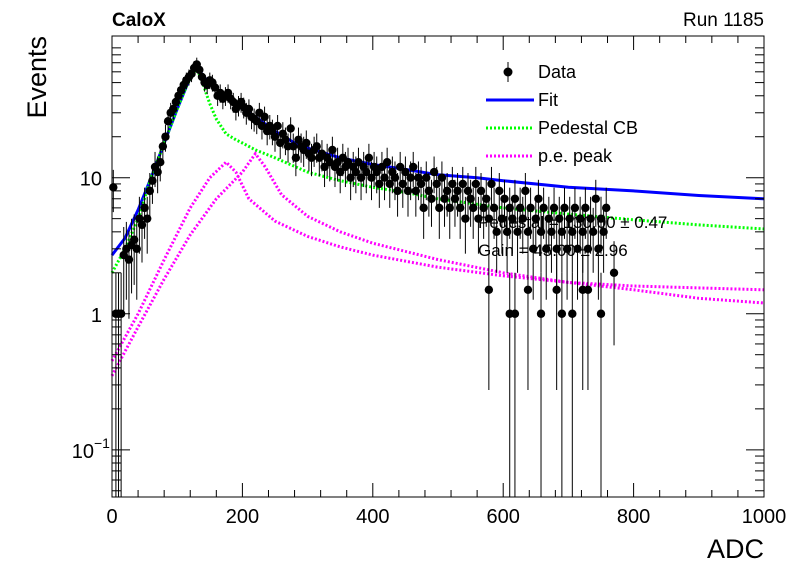 This screenshot has width=796, height=572. I want to click on experiment-label: CaloX, so click(139, 20).